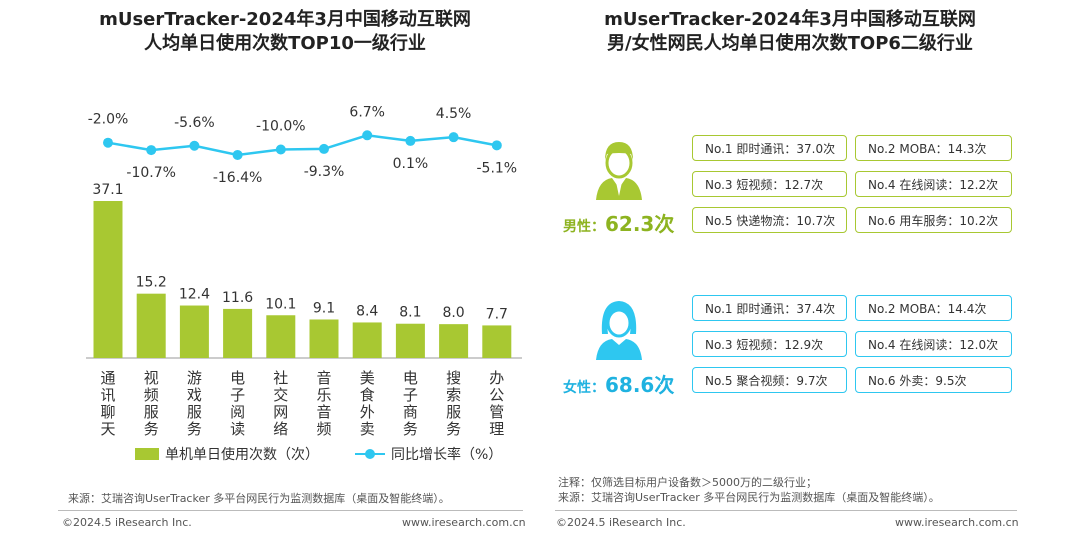  I want to click on male-item-3: No.3 短视频：12.7次, so click(769, 184).